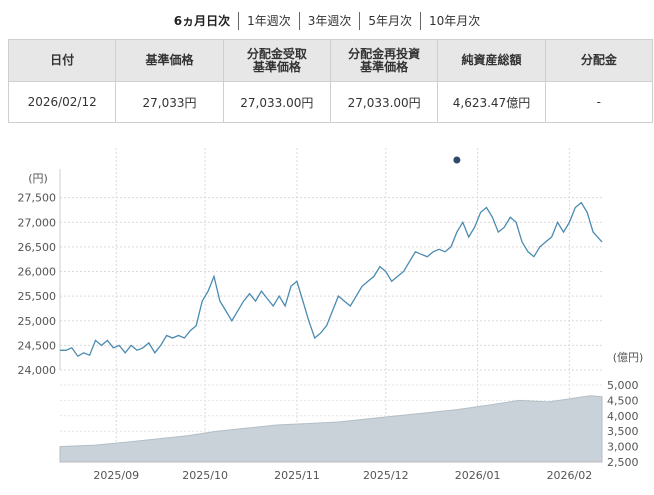 This screenshot has height=495, width=654. I want to click on y-tick-label-asset: 2,500, so click(623, 462).